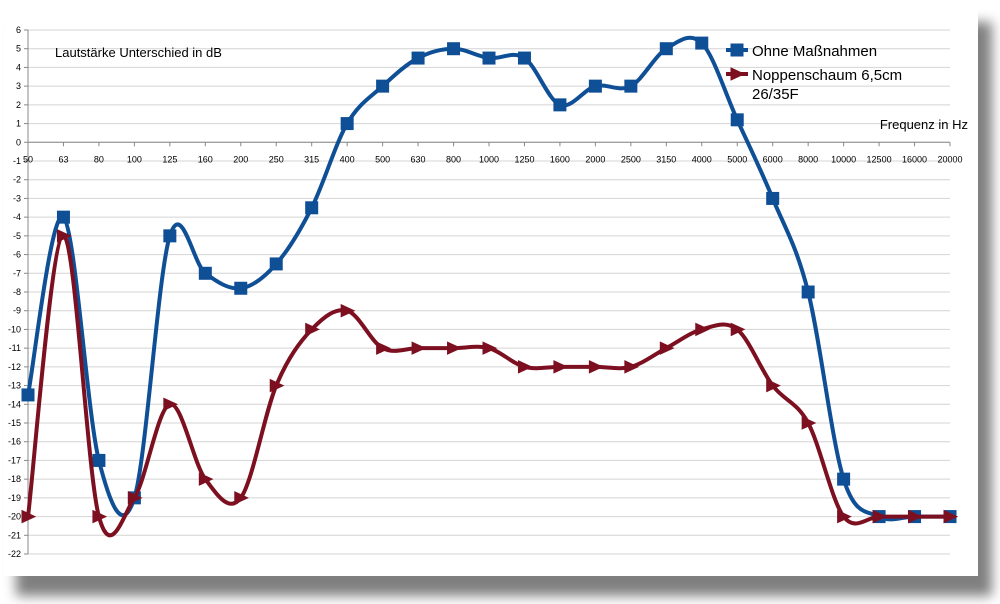  Describe the element at coordinates (773, 159) in the screenshot. I see `x-tick-label: 6000` at that location.